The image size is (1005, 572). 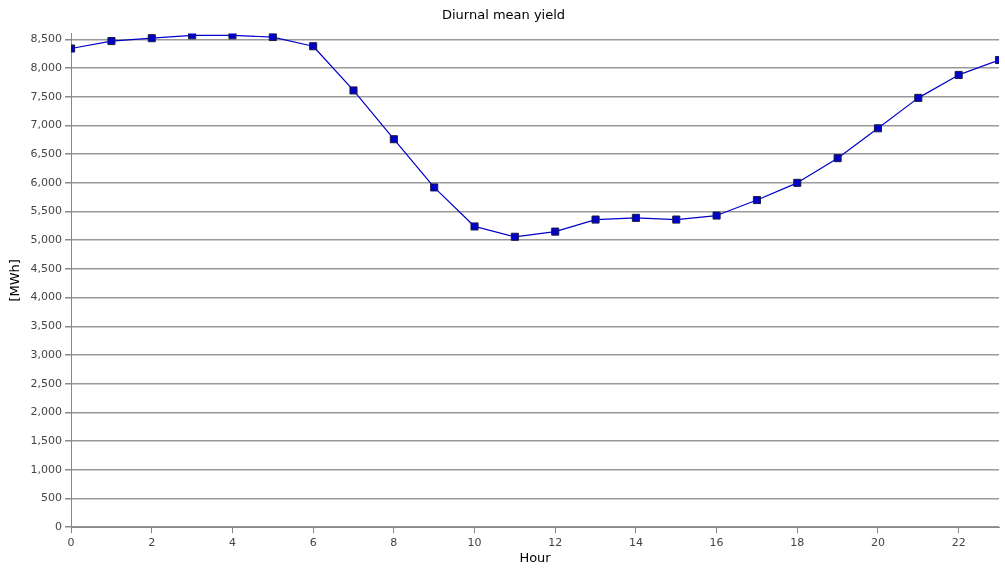 I want to click on x-tick-label: 0, so click(x=71, y=542).